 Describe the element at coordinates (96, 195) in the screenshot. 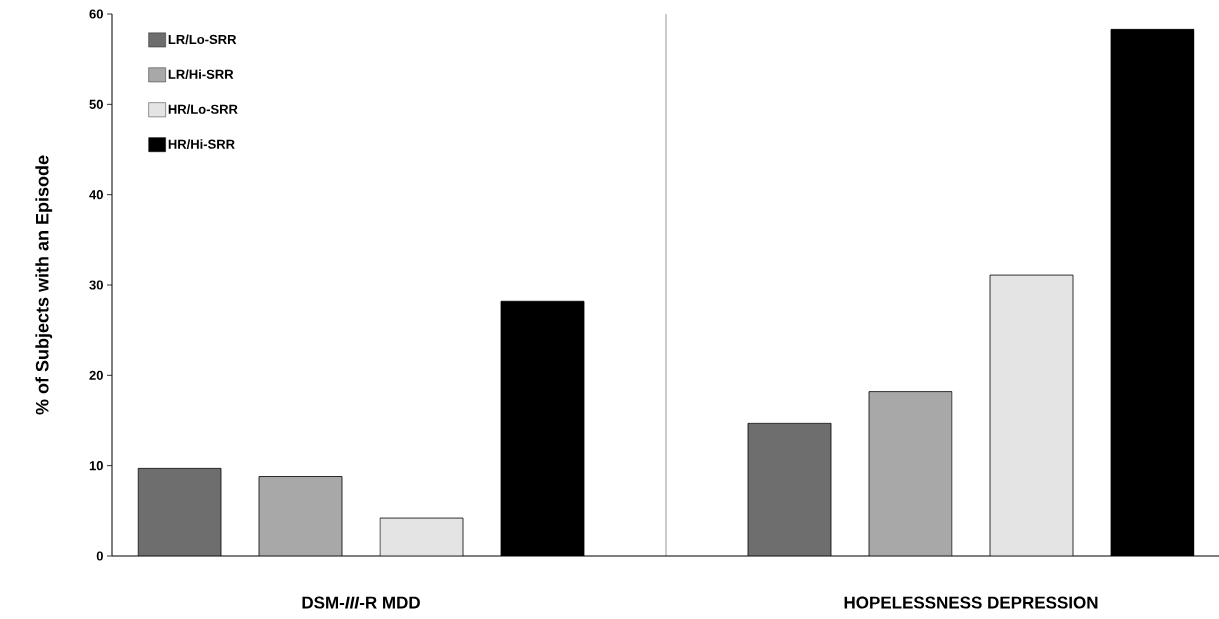

I see `y-tick-label: 40` at that location.